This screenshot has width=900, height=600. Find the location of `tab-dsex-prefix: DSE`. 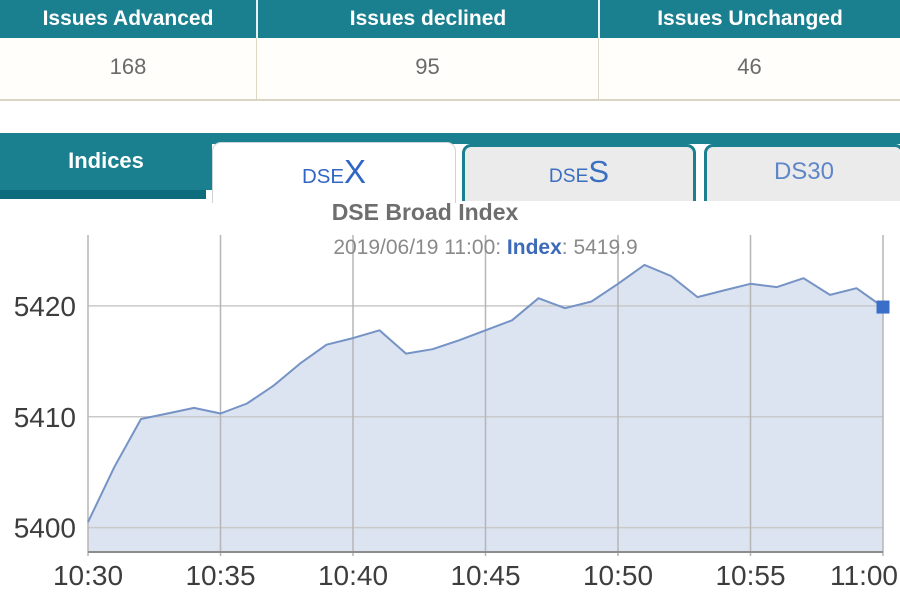

tab-dsex-prefix: DSE is located at coordinates (322, 176).